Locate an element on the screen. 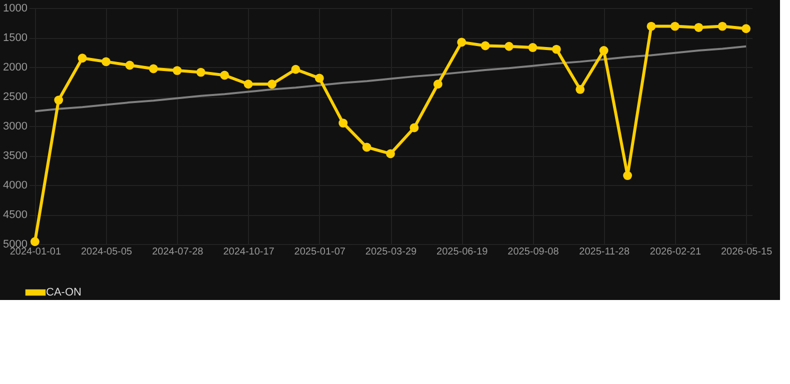  y-tick-label: 1500 is located at coordinates (15, 38).